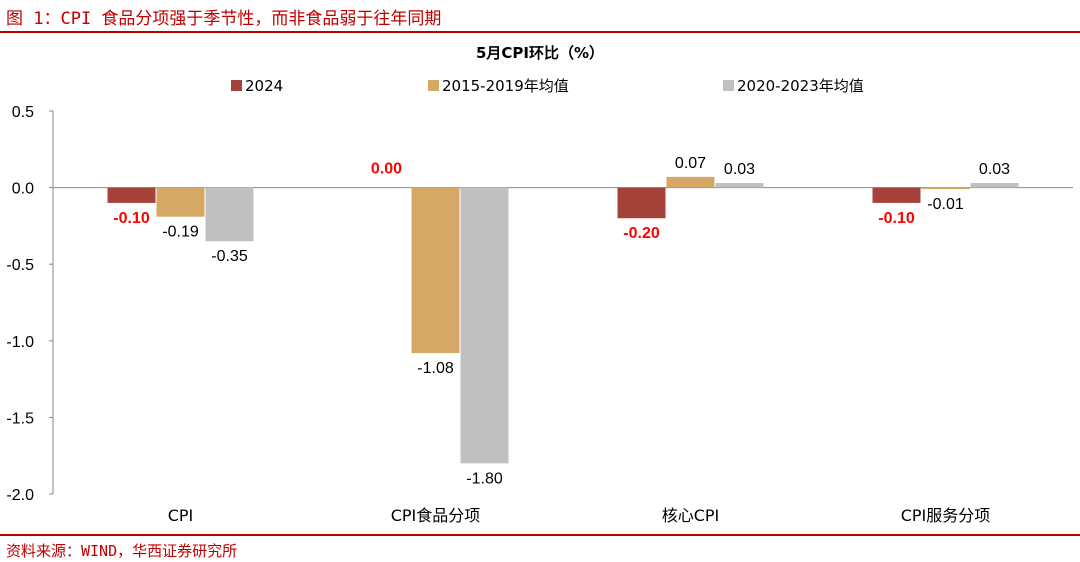 The height and width of the screenshot is (562, 1080). I want to click on y-tick-label: -0.5, so click(20, 265).